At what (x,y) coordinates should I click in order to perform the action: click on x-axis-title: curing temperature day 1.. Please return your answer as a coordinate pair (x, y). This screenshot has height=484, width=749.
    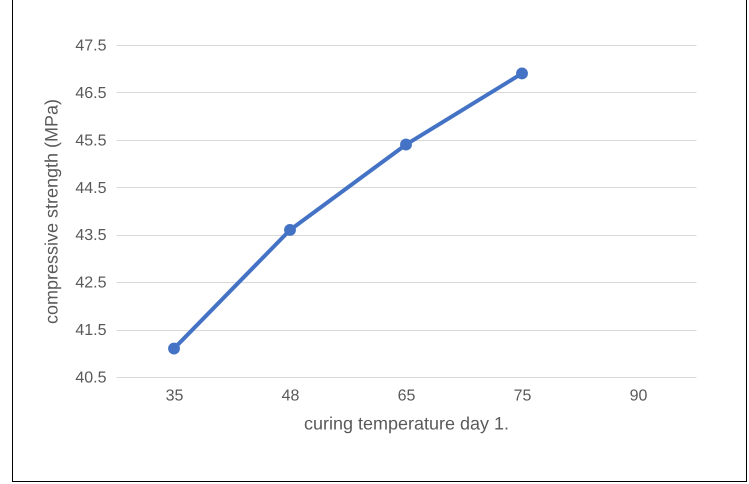
    Looking at the image, I should click on (407, 424).